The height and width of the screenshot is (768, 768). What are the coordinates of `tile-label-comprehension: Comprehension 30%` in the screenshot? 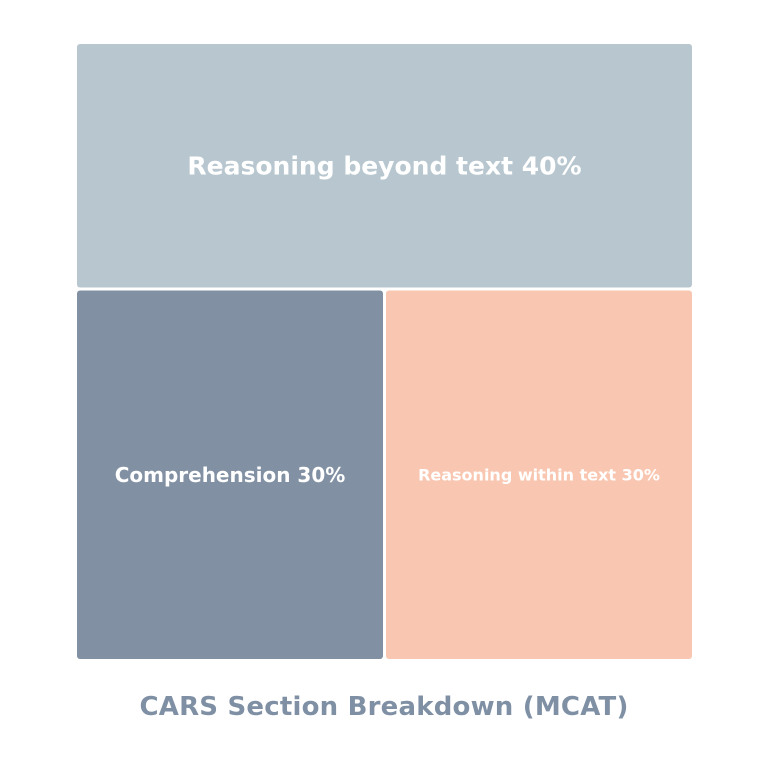 It's located at (230, 475).